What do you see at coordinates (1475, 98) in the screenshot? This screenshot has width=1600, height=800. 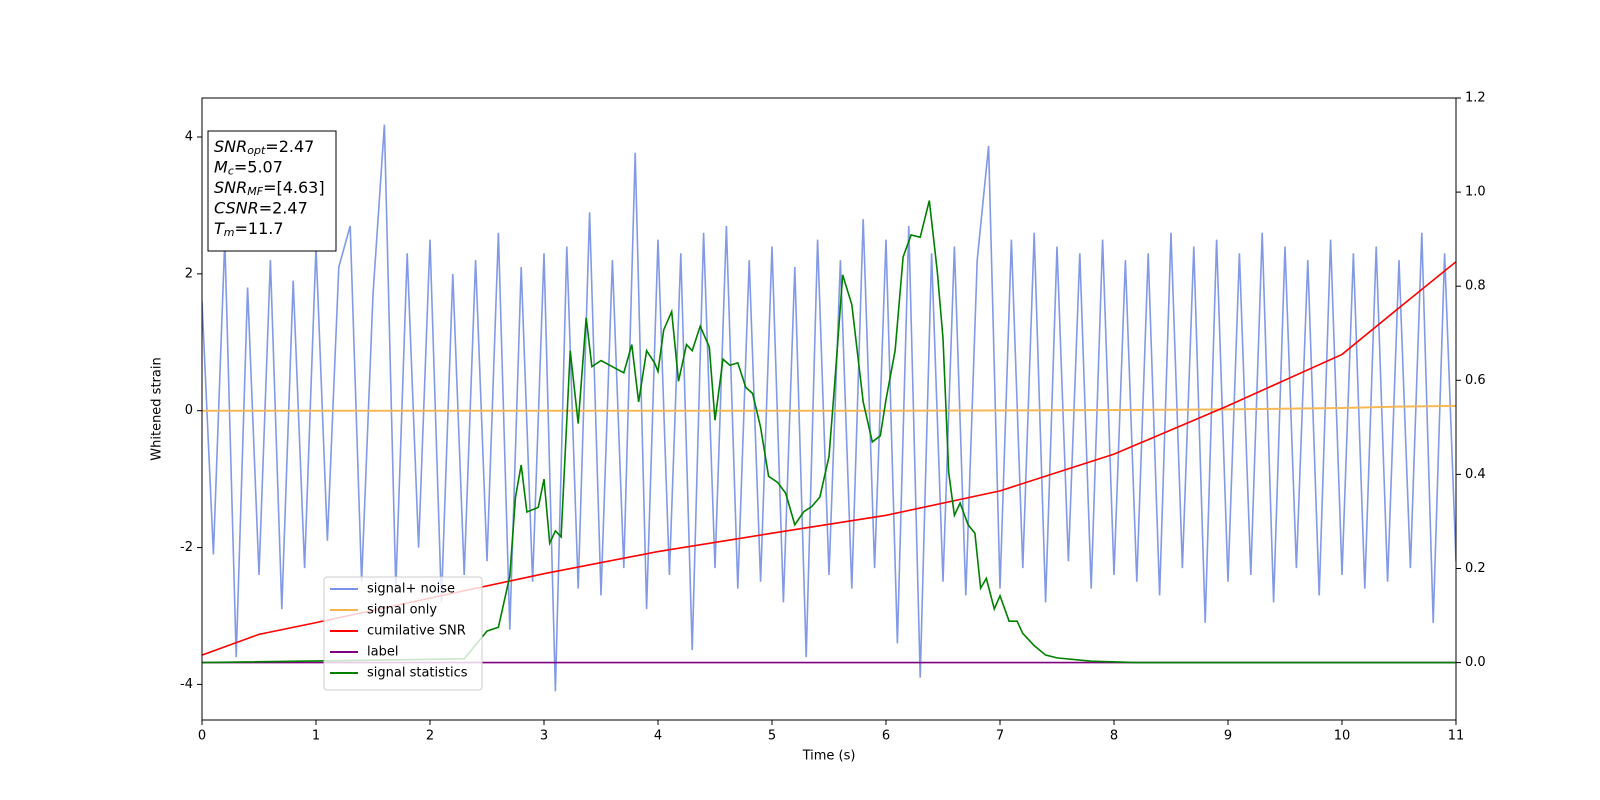 I see `y2-tick-label: 1.2` at bounding box center [1475, 98].